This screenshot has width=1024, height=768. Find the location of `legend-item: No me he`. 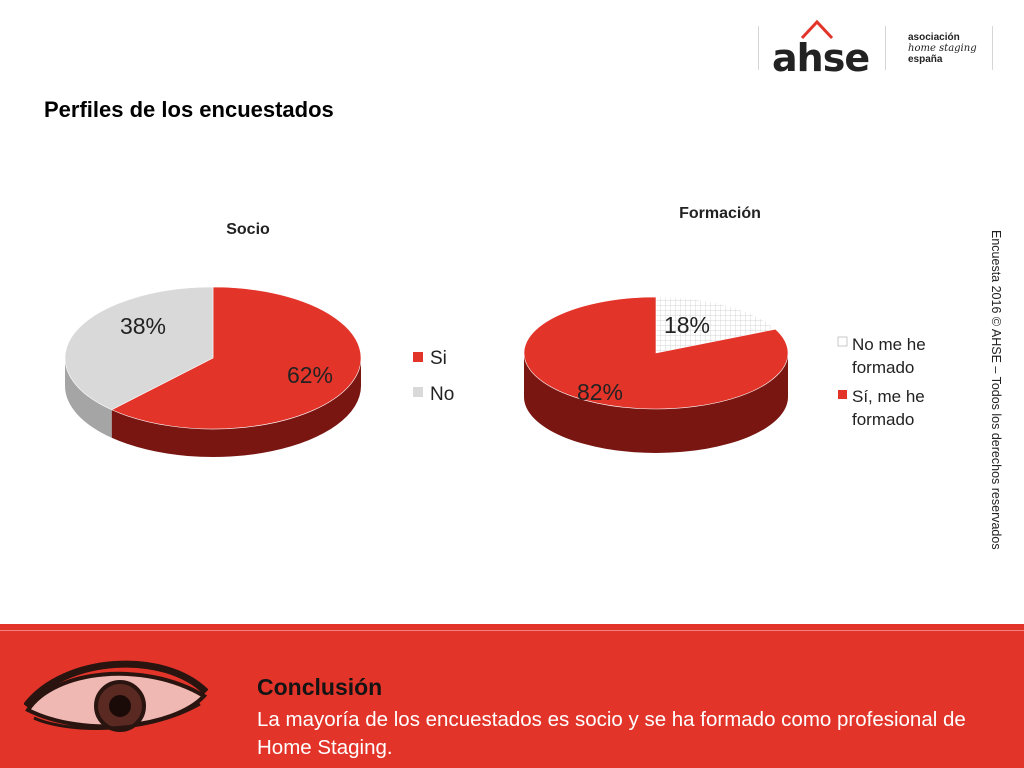

legend-item: No me he is located at coordinates (889, 344).